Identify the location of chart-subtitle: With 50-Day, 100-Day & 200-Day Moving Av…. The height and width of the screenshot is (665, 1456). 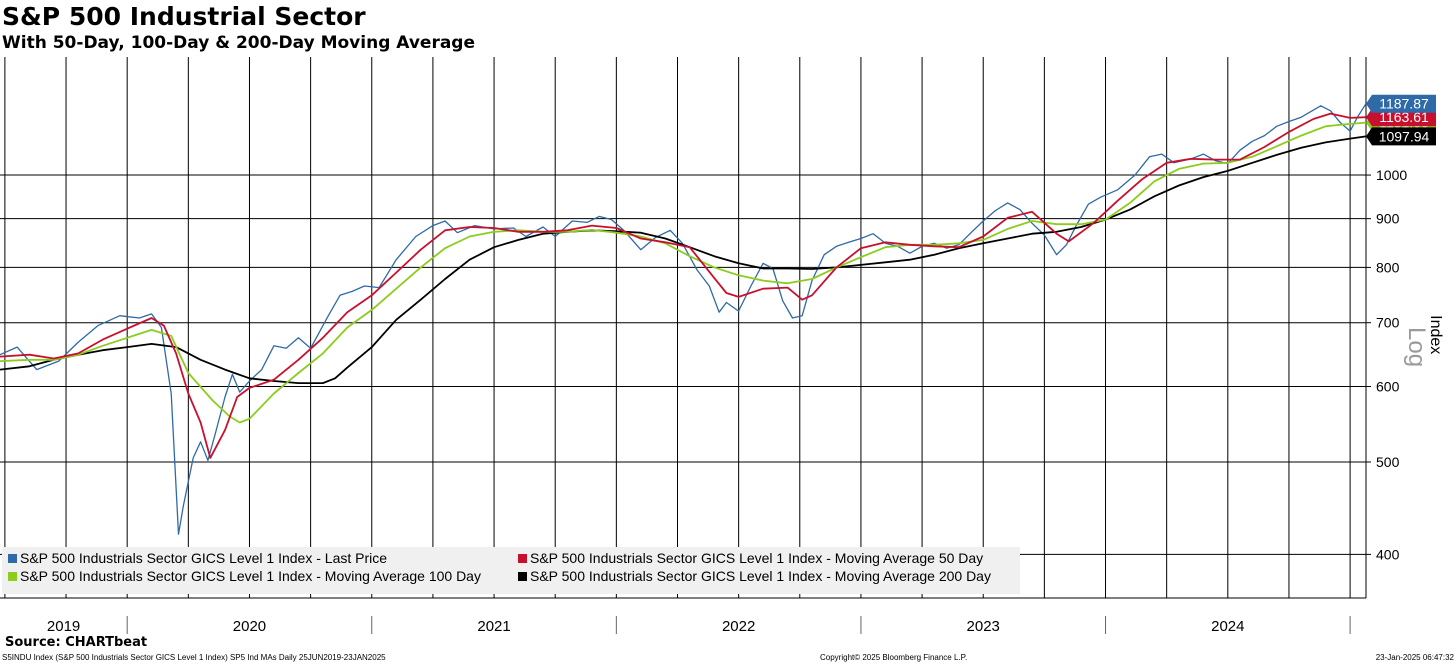
(238, 43).